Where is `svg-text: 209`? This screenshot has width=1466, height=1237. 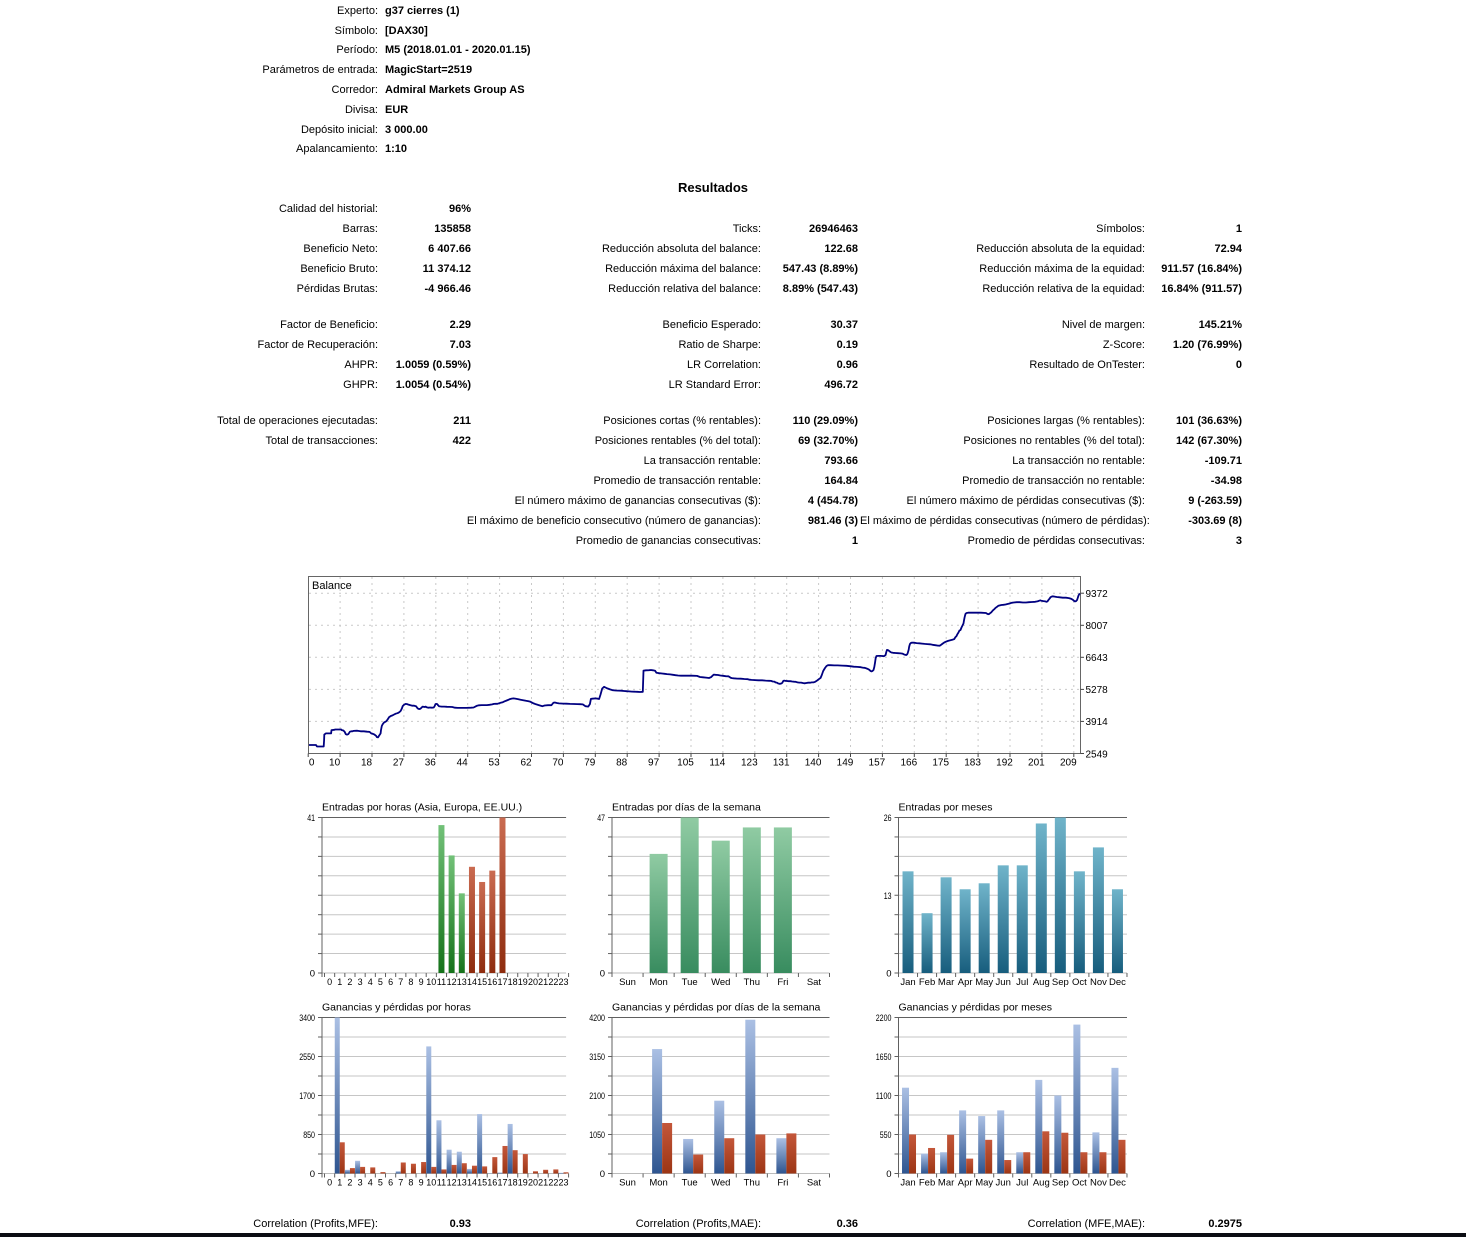
svg-text: 209 is located at coordinates (1068, 763).